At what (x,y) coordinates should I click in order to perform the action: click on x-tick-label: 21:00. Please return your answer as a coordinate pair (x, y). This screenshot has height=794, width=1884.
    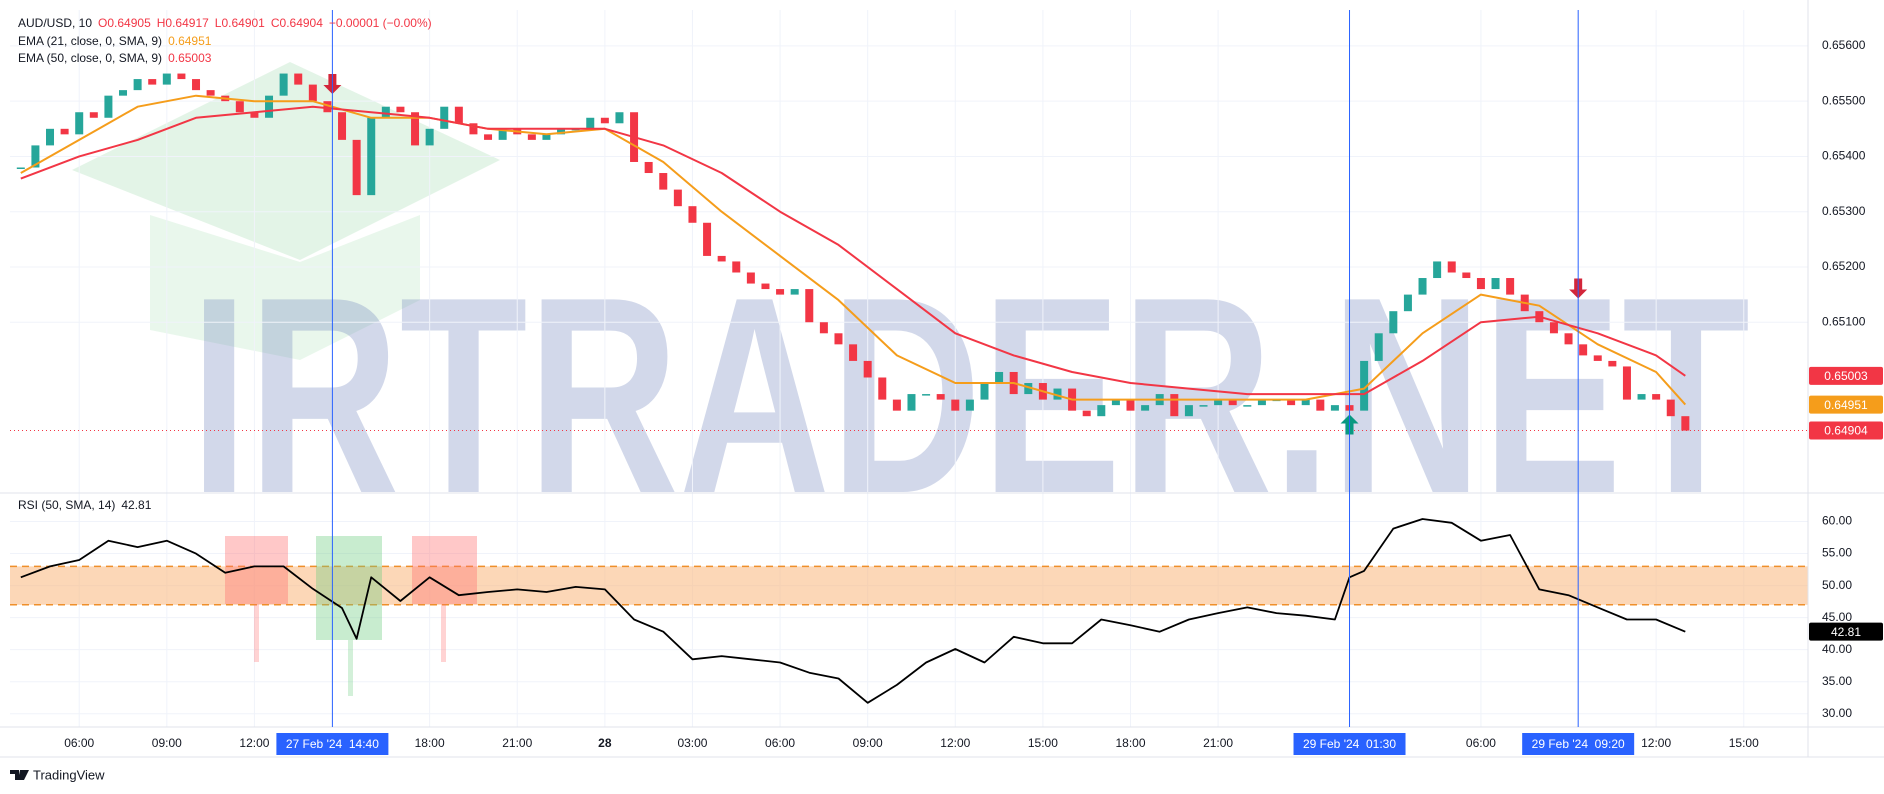
    Looking at the image, I should click on (517, 743).